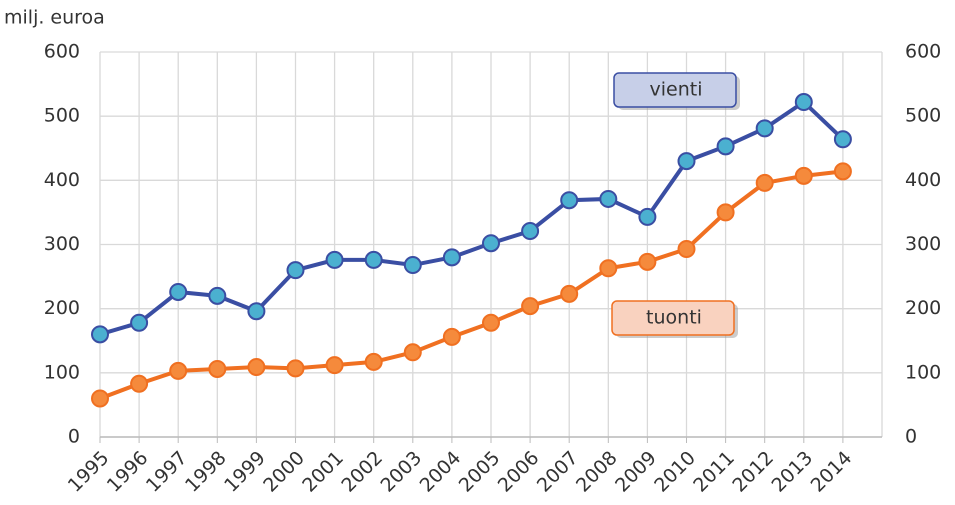 The image size is (955, 505). What do you see at coordinates (558, 472) in the screenshot?
I see `x-tick-label: 2007` at bounding box center [558, 472].